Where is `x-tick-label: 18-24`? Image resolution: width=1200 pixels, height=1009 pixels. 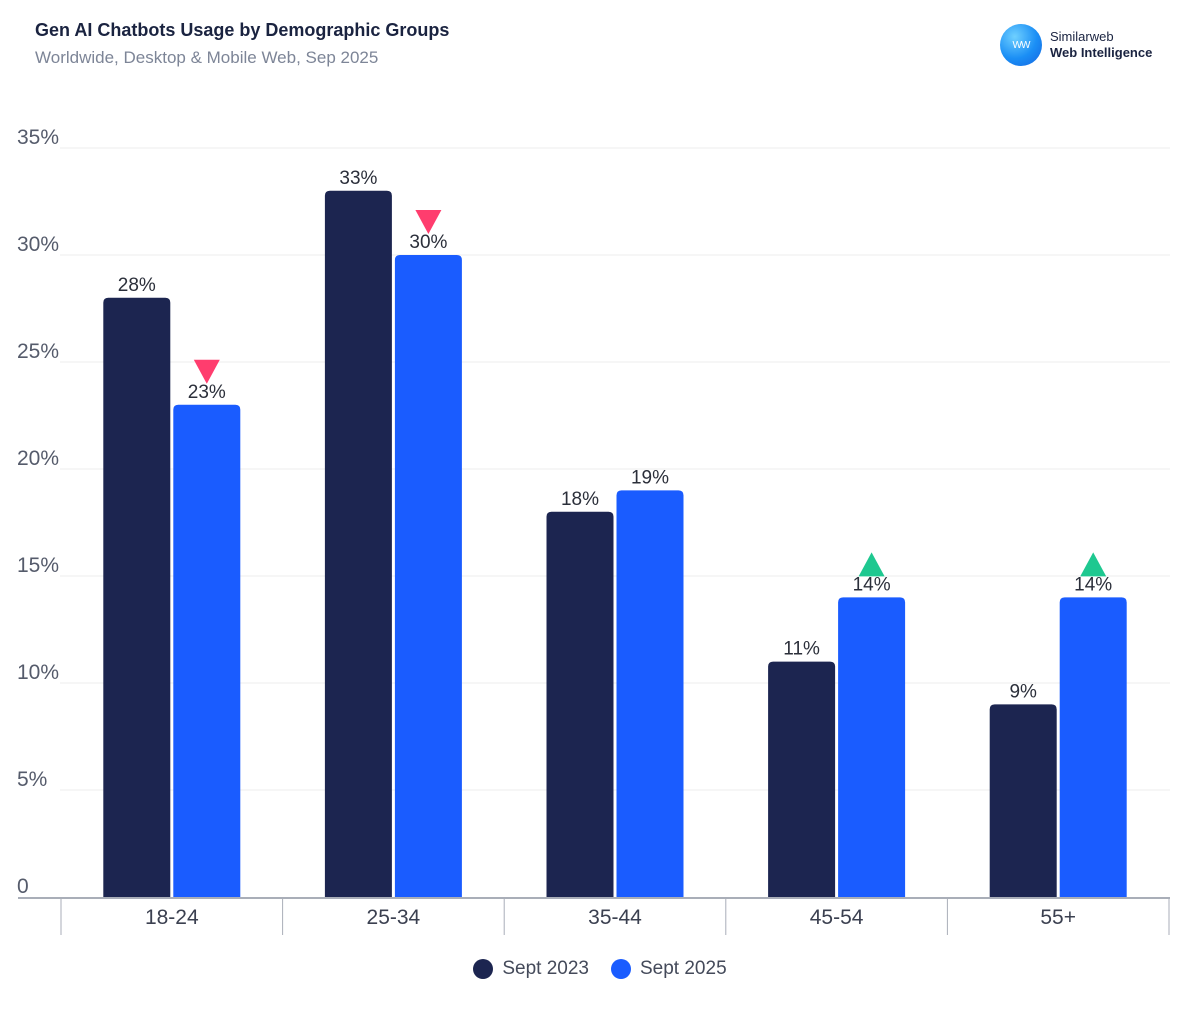
x-tick-label: 18-24 is located at coordinates (172, 917).